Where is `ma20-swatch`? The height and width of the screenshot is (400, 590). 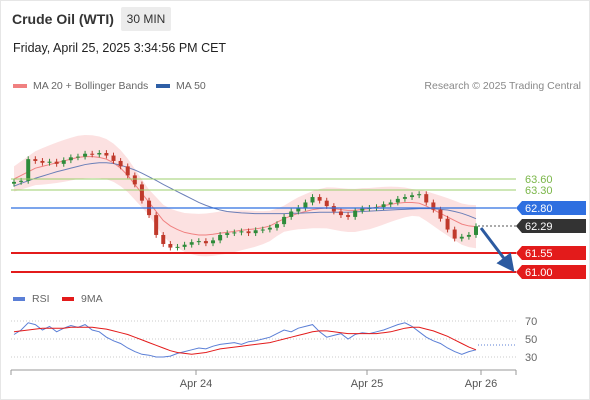 ma20-swatch is located at coordinates (20, 86).